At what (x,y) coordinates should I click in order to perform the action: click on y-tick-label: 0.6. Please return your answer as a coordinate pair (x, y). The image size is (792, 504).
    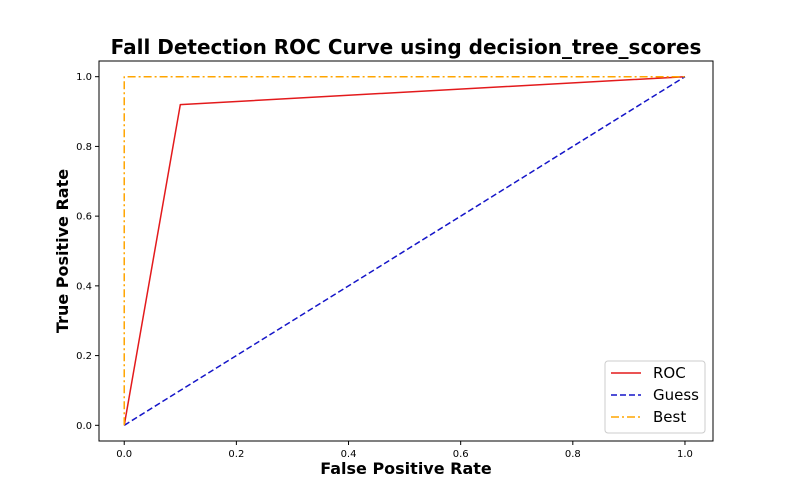
    Looking at the image, I should click on (84, 217).